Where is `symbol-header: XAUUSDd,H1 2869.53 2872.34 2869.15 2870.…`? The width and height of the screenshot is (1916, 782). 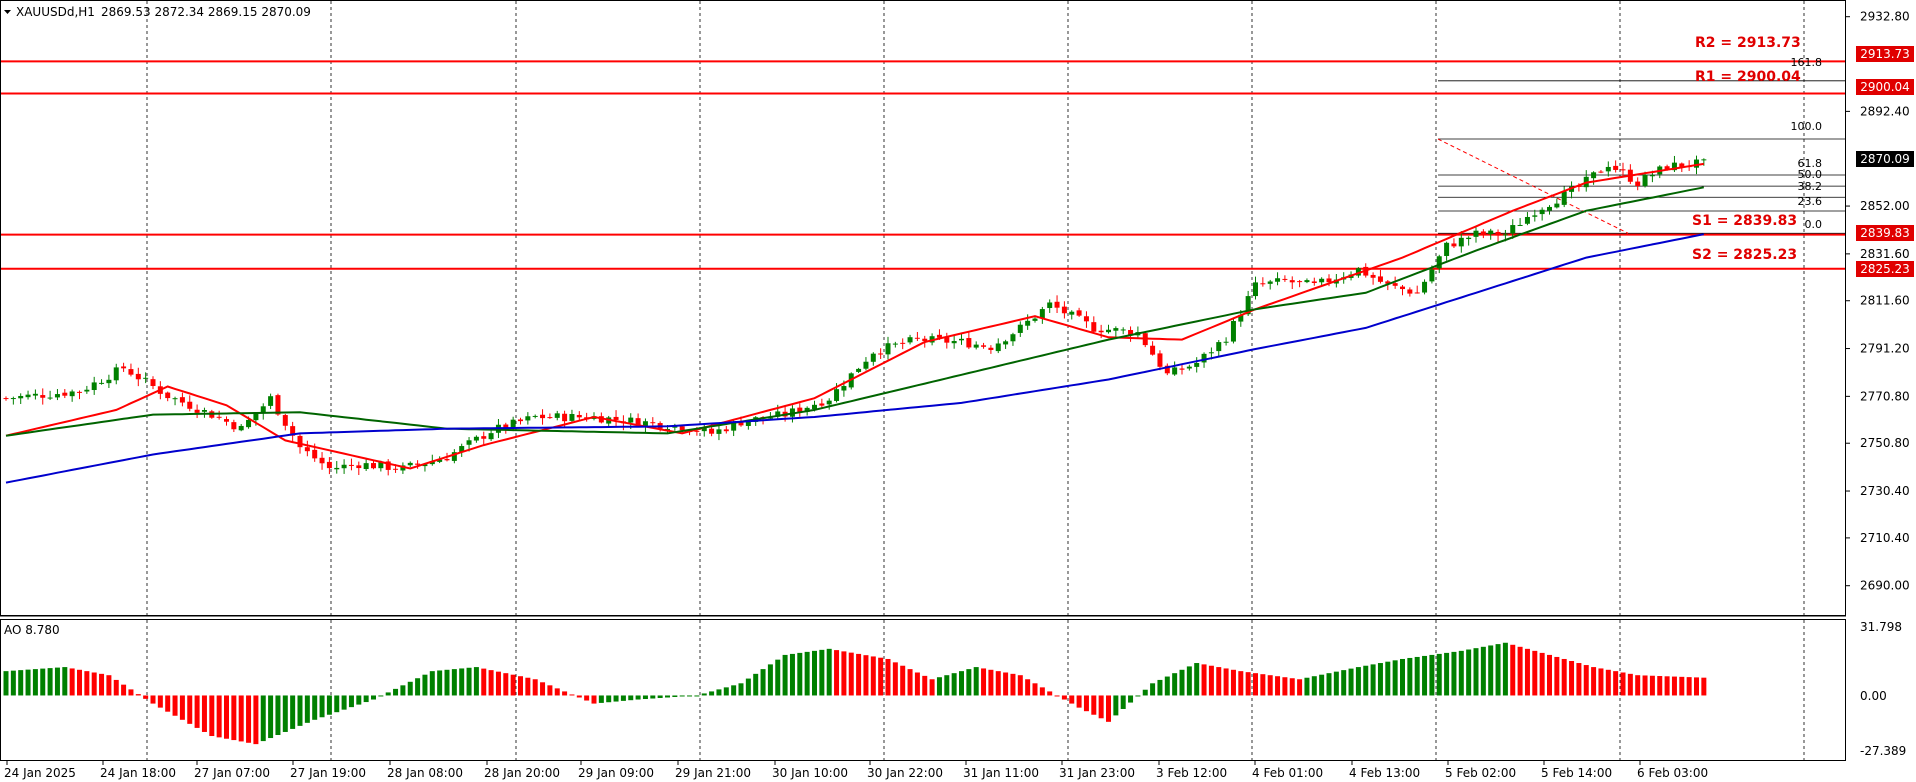
symbol-header: XAUUSDd,H1 2869.53 2872.34 2869.15 2870.… is located at coordinates (157, 12).